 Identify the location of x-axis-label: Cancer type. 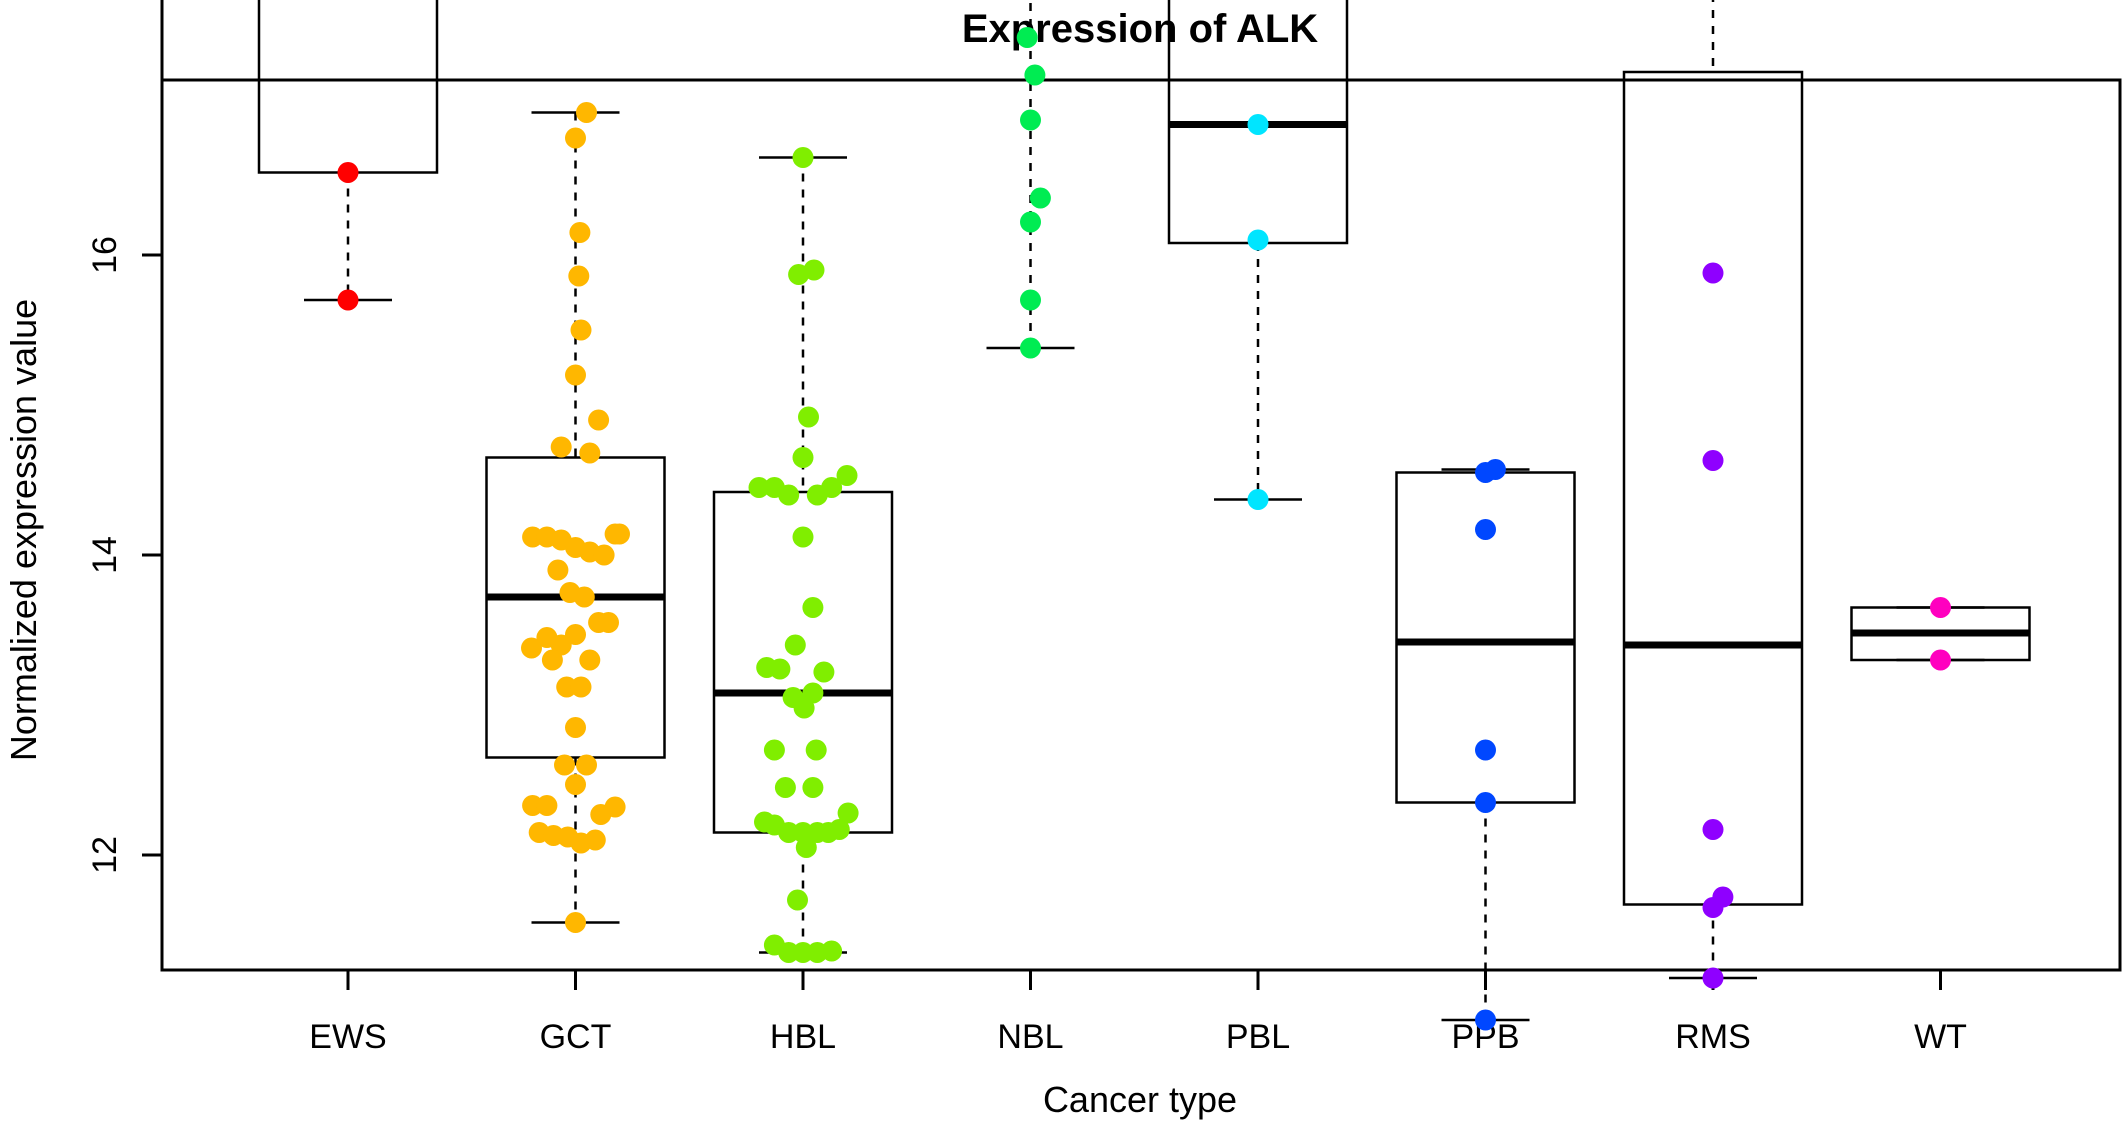
(1140, 1099).